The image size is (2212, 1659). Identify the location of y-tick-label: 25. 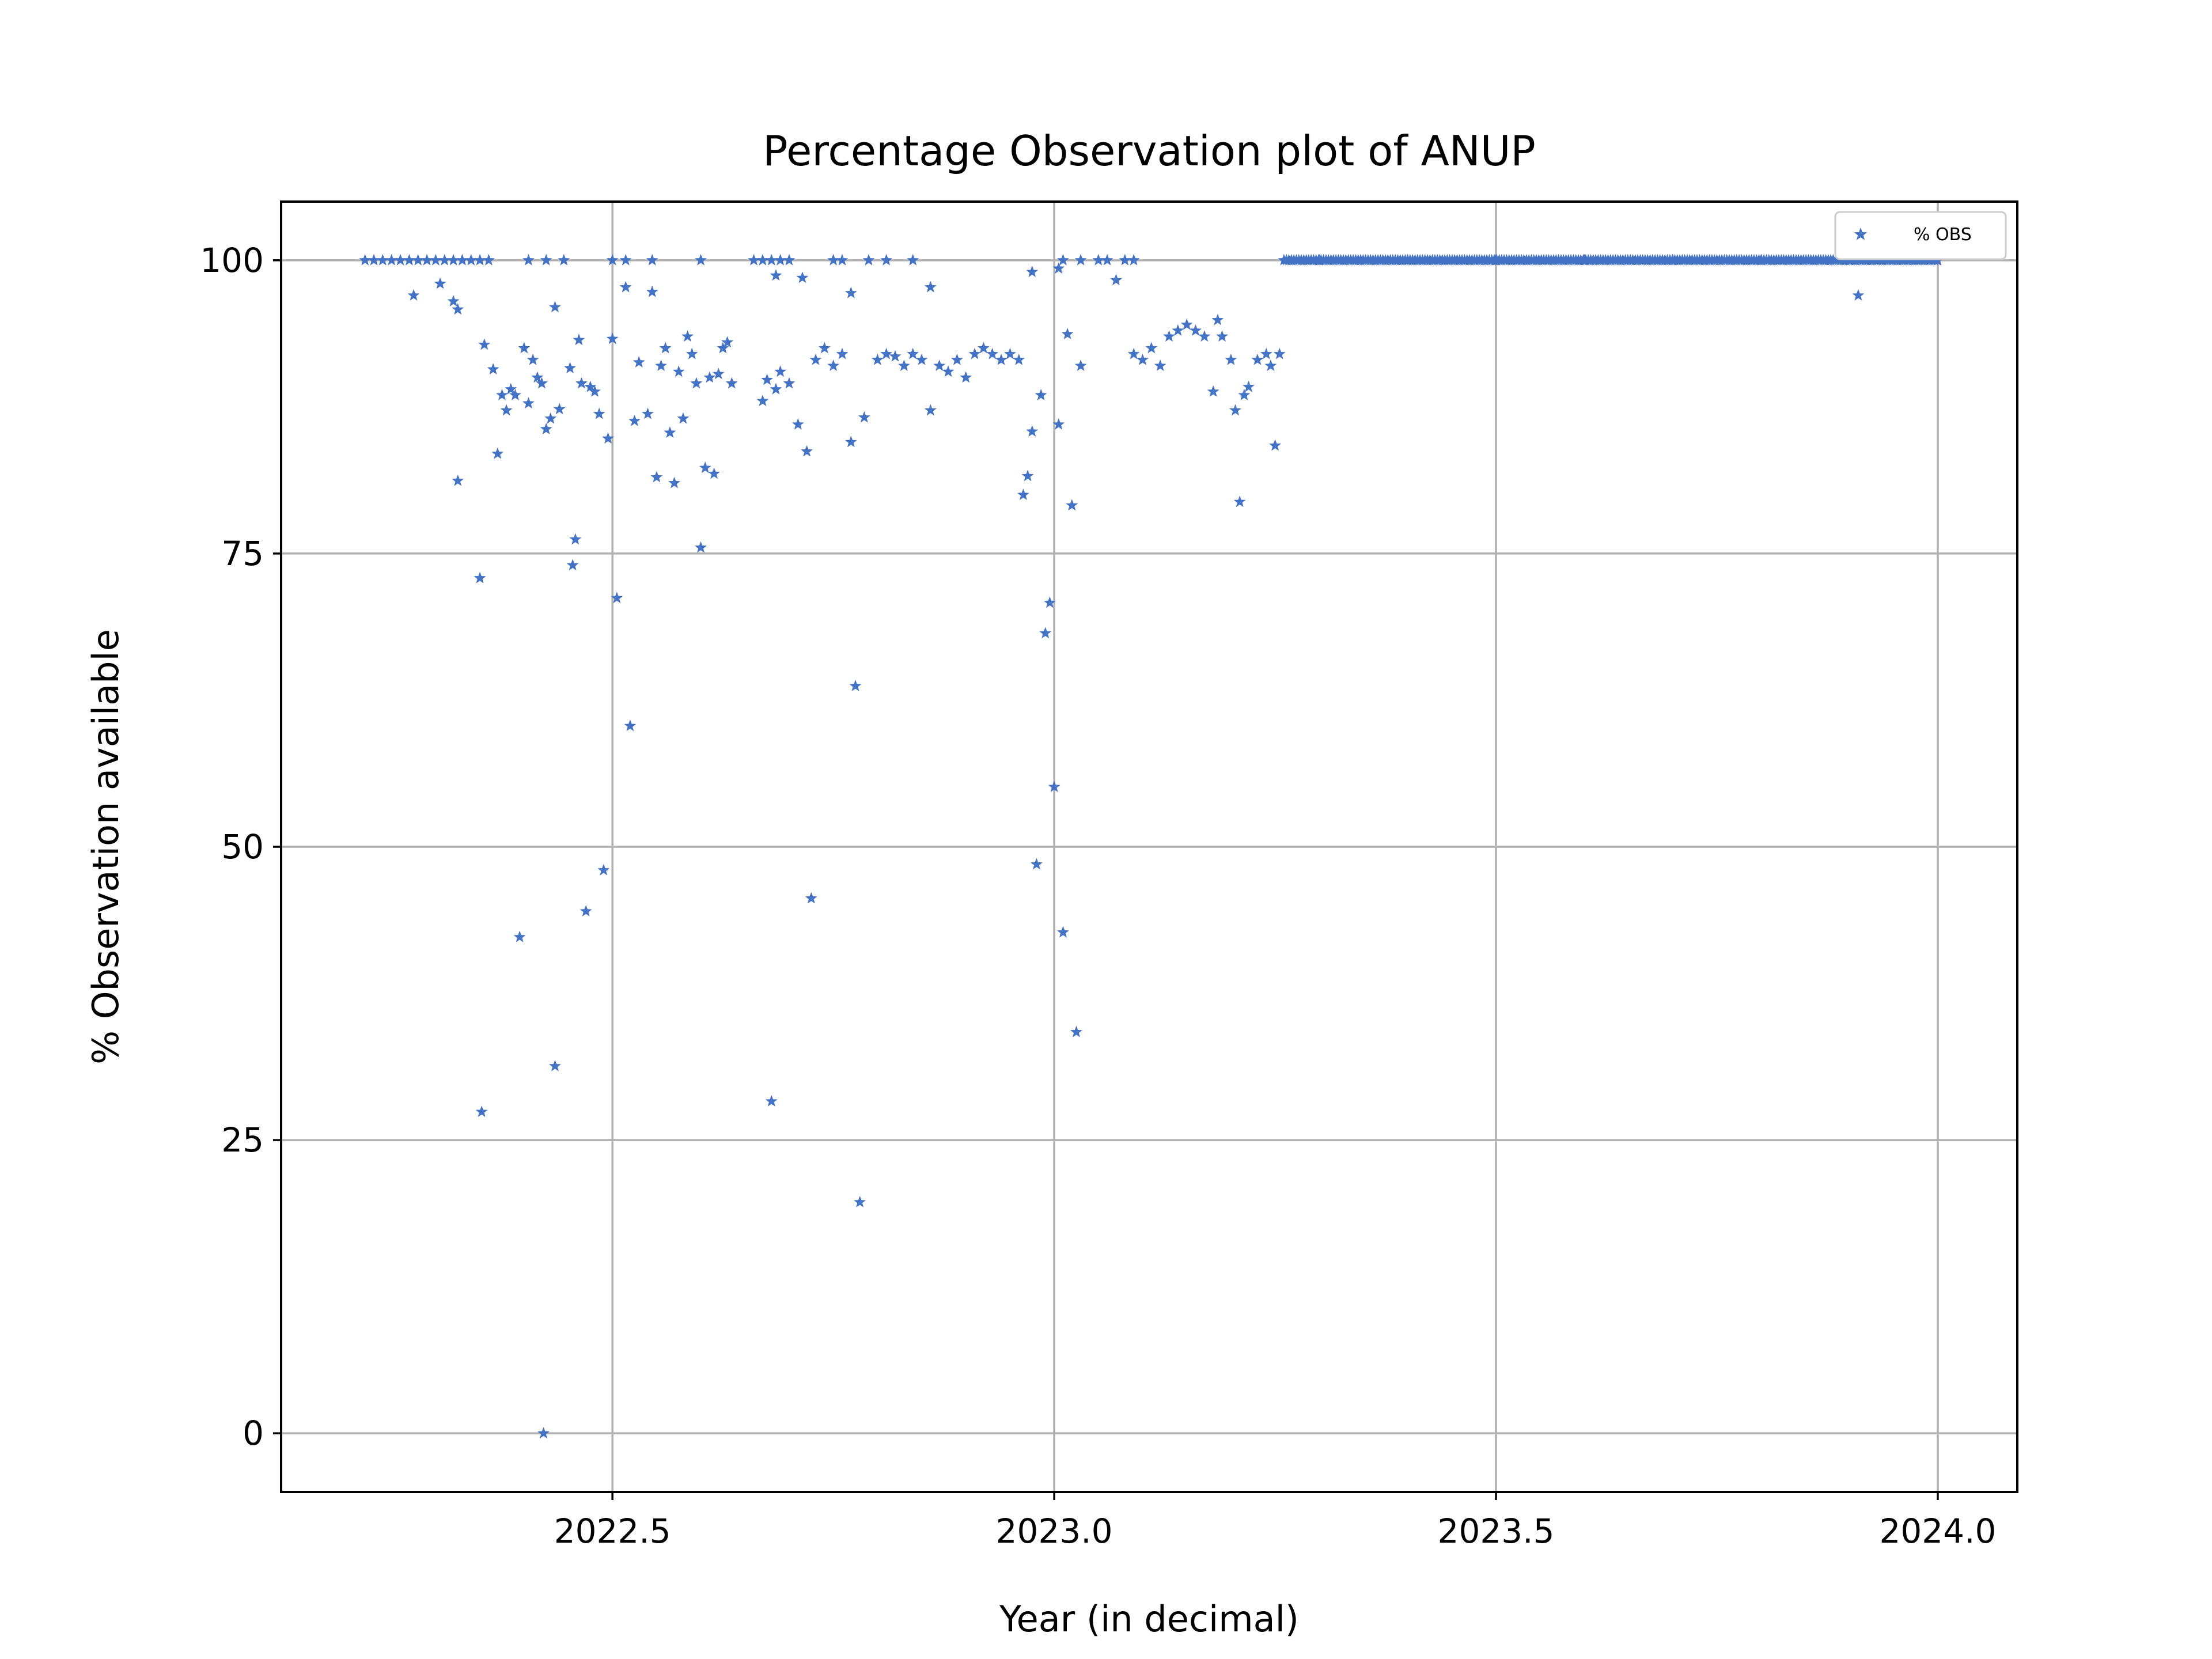
(242, 1140).